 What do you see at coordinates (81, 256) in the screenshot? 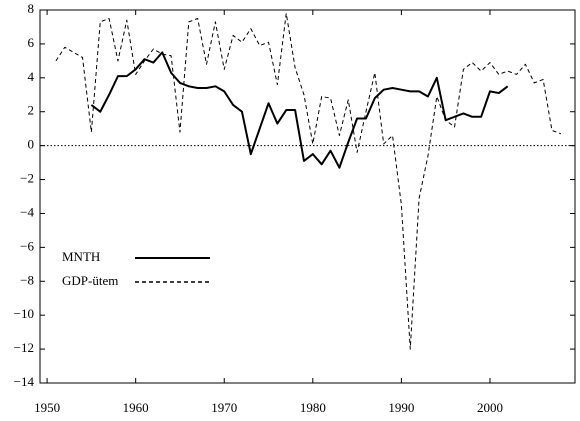
I see `legend-label: MNTH` at bounding box center [81, 256].